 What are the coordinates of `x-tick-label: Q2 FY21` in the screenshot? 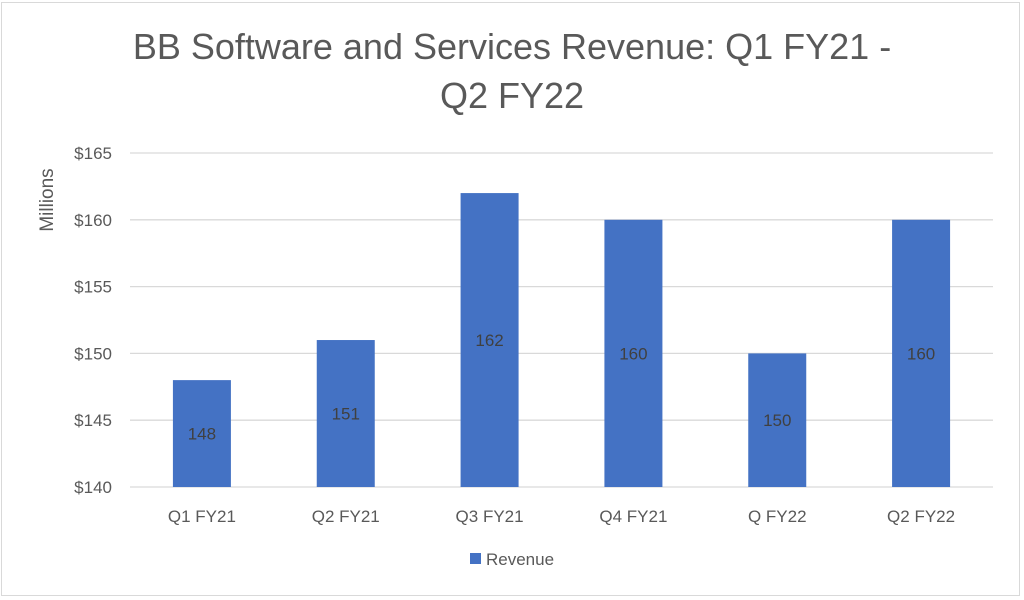 It's located at (346, 516).